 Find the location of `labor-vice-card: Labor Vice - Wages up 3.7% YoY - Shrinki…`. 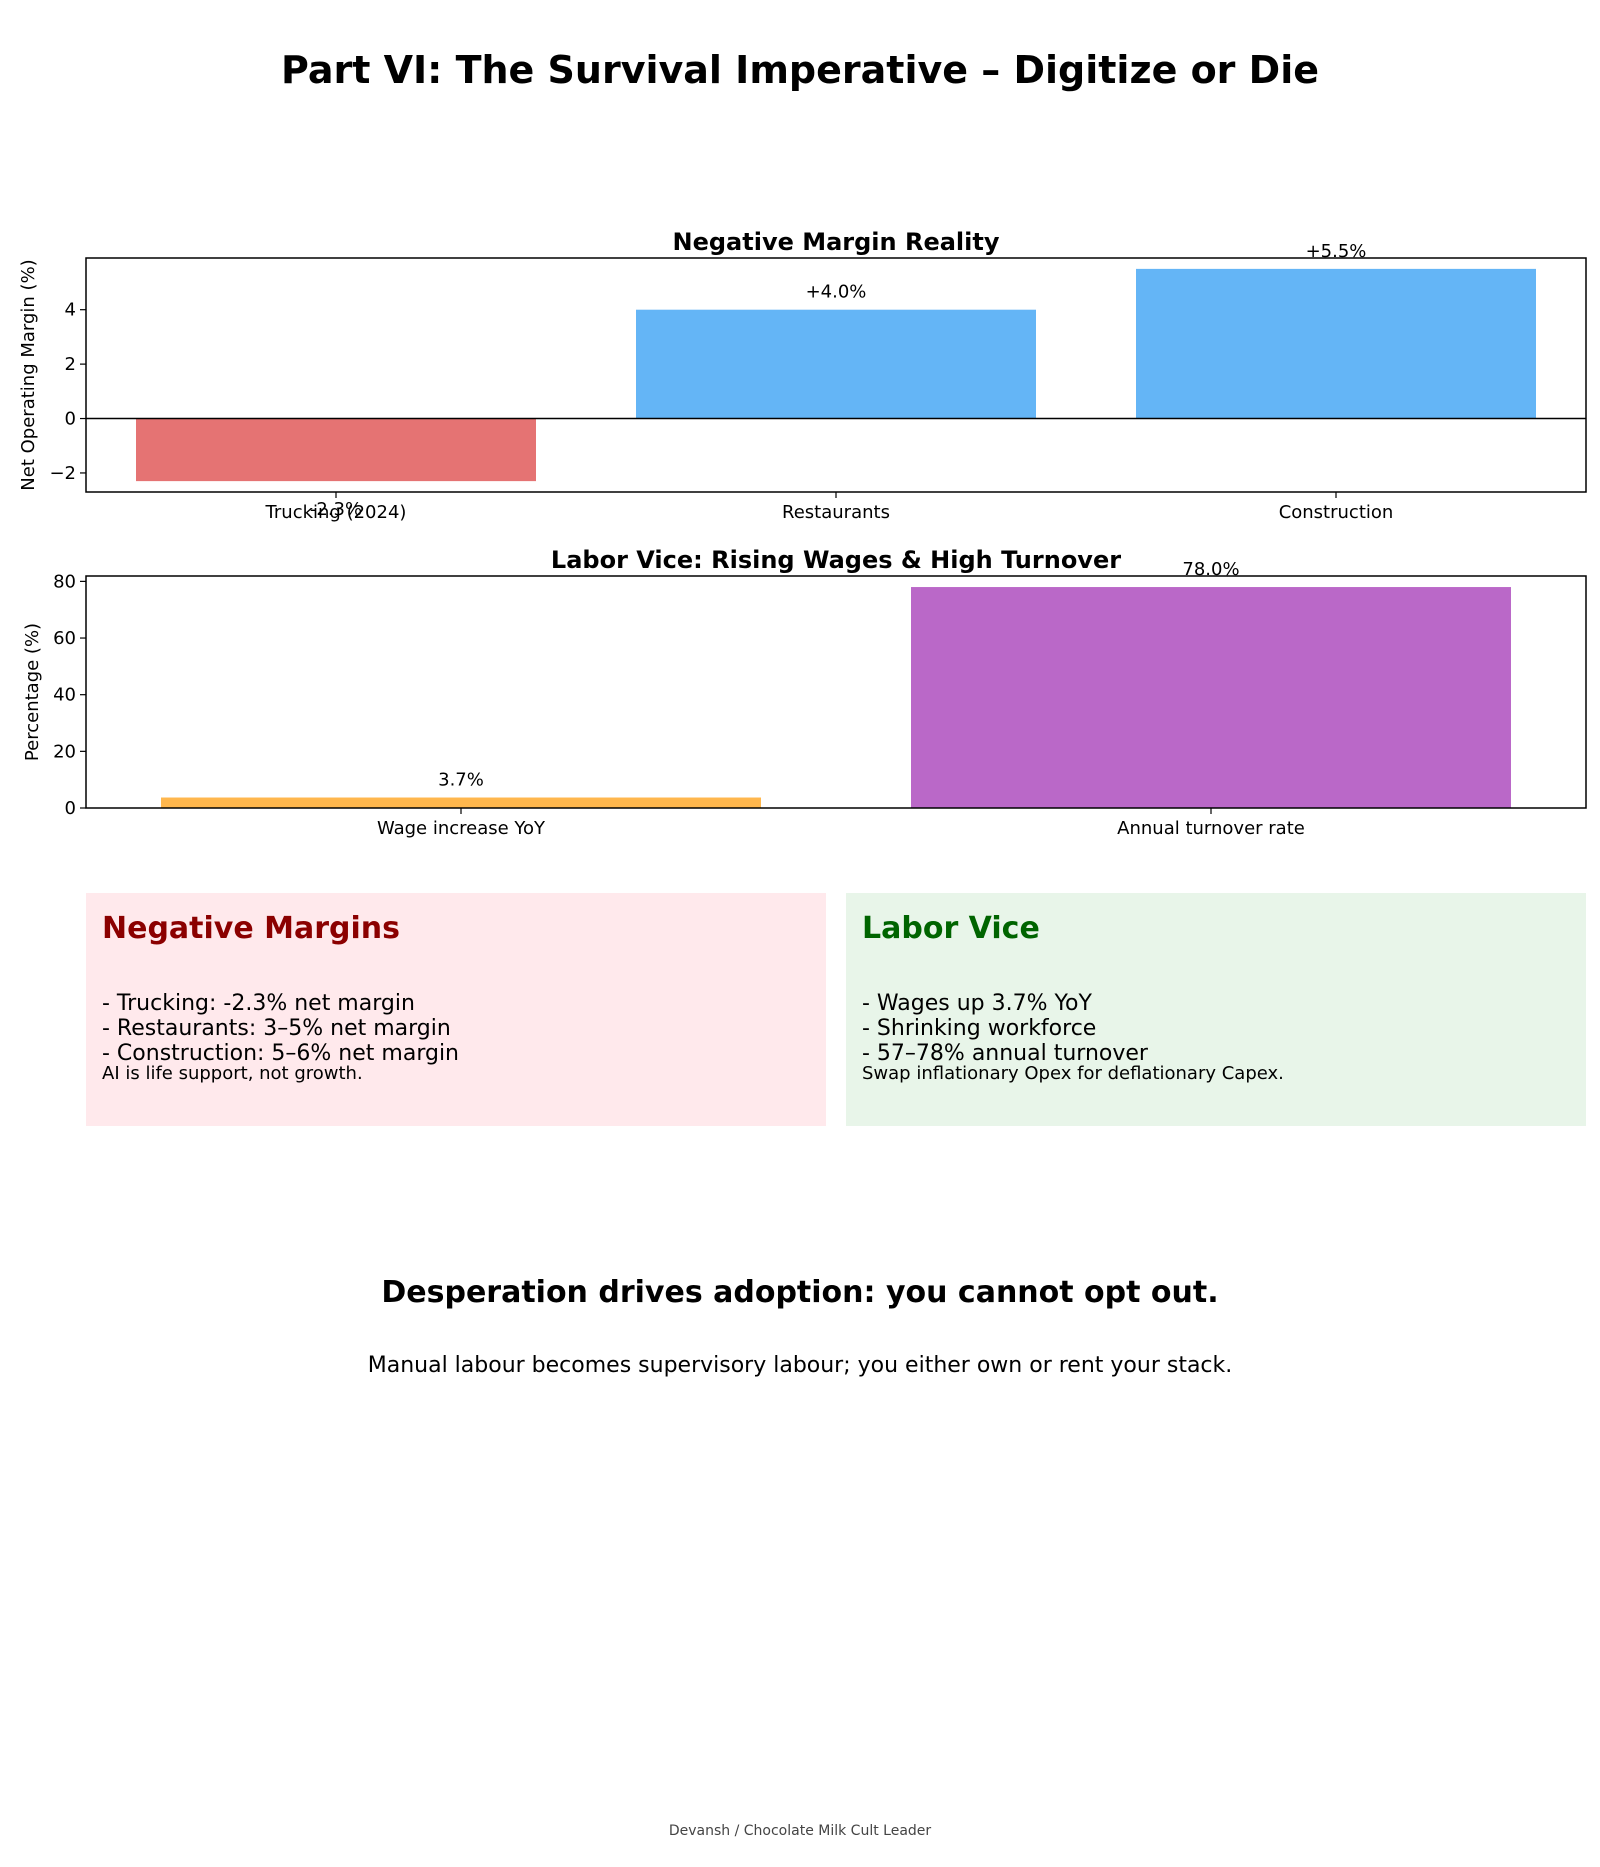

labor-vice-card: Labor Vice - Wages up 3.7% YoY - Shrinki… is located at coordinates (1216, 1009).